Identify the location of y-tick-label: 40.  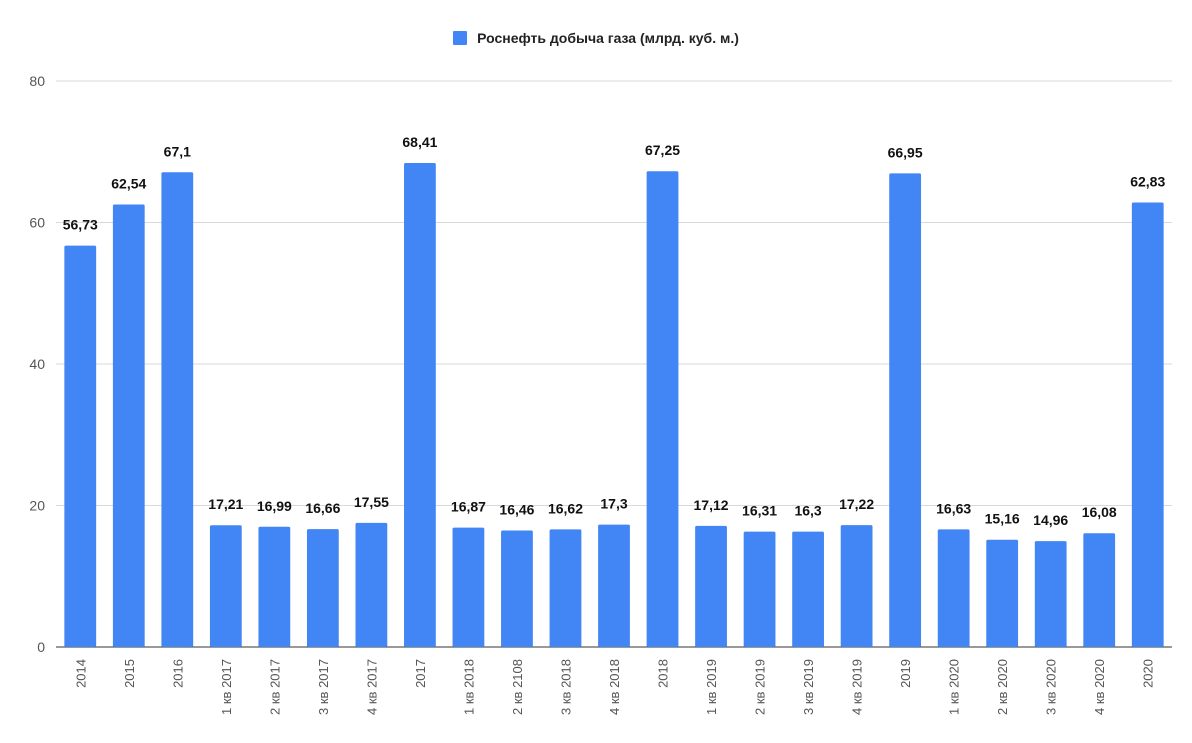
(37, 364).